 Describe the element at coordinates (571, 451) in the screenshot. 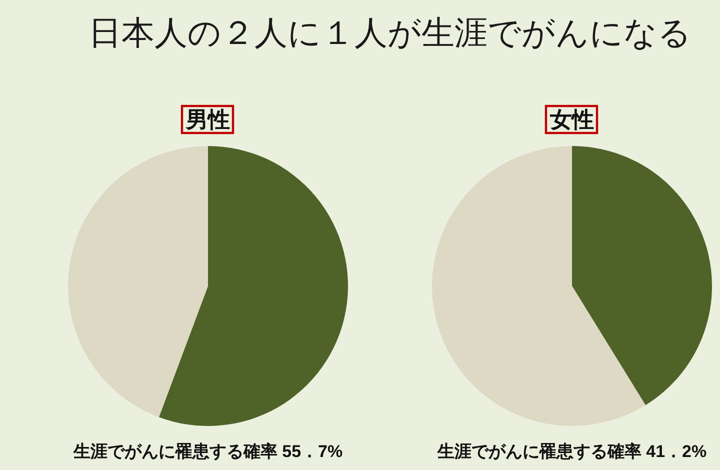

I see `text: 生涯でがんに罹患する確率 41．2%` at that location.